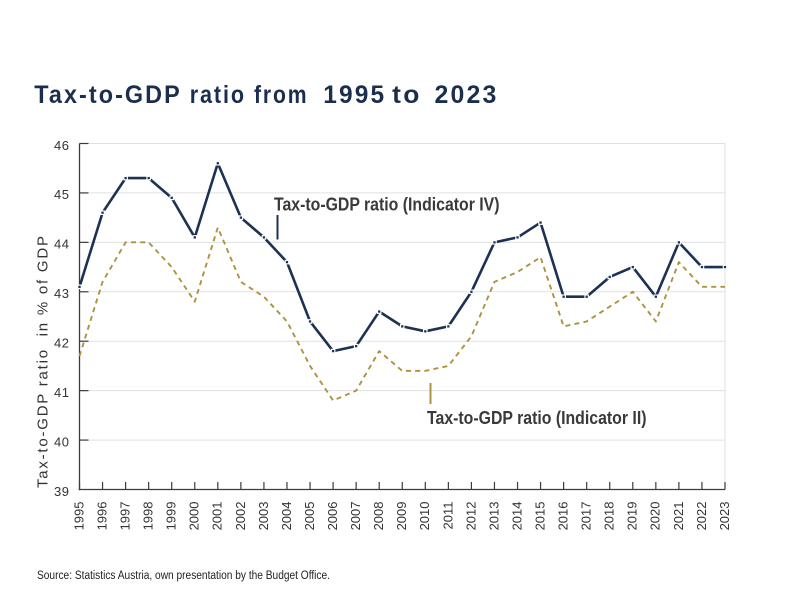 This screenshot has width=800, height=600. I want to click on svg-text: 2016, so click(563, 516).